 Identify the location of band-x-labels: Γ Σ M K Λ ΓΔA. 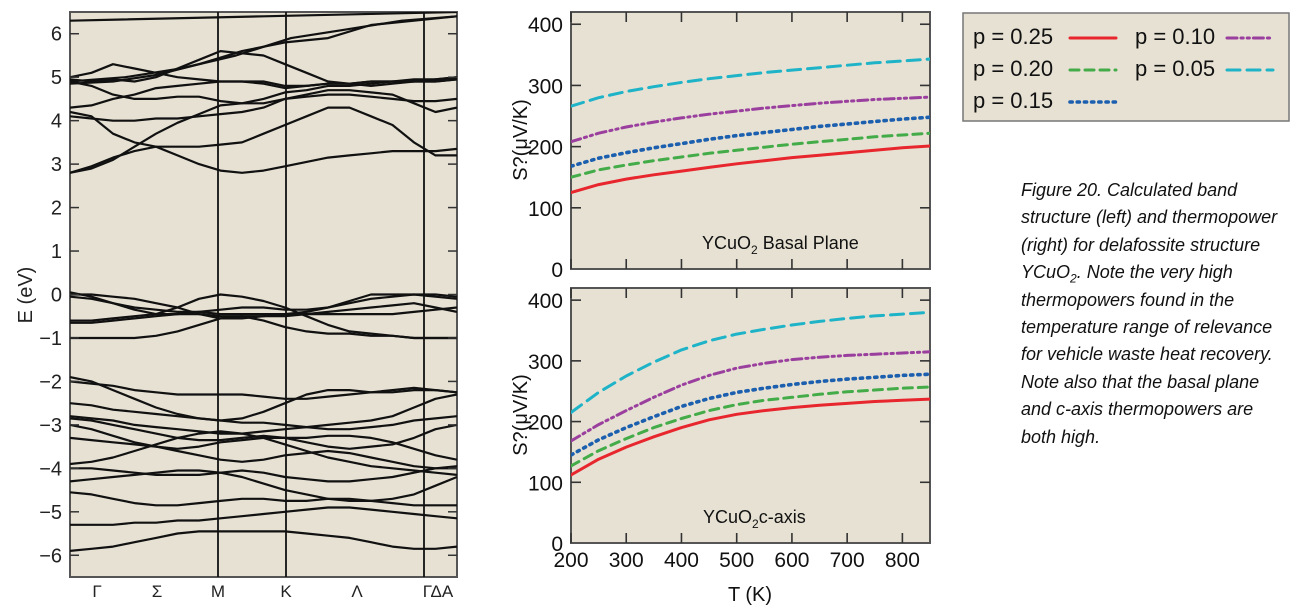
(273, 591).